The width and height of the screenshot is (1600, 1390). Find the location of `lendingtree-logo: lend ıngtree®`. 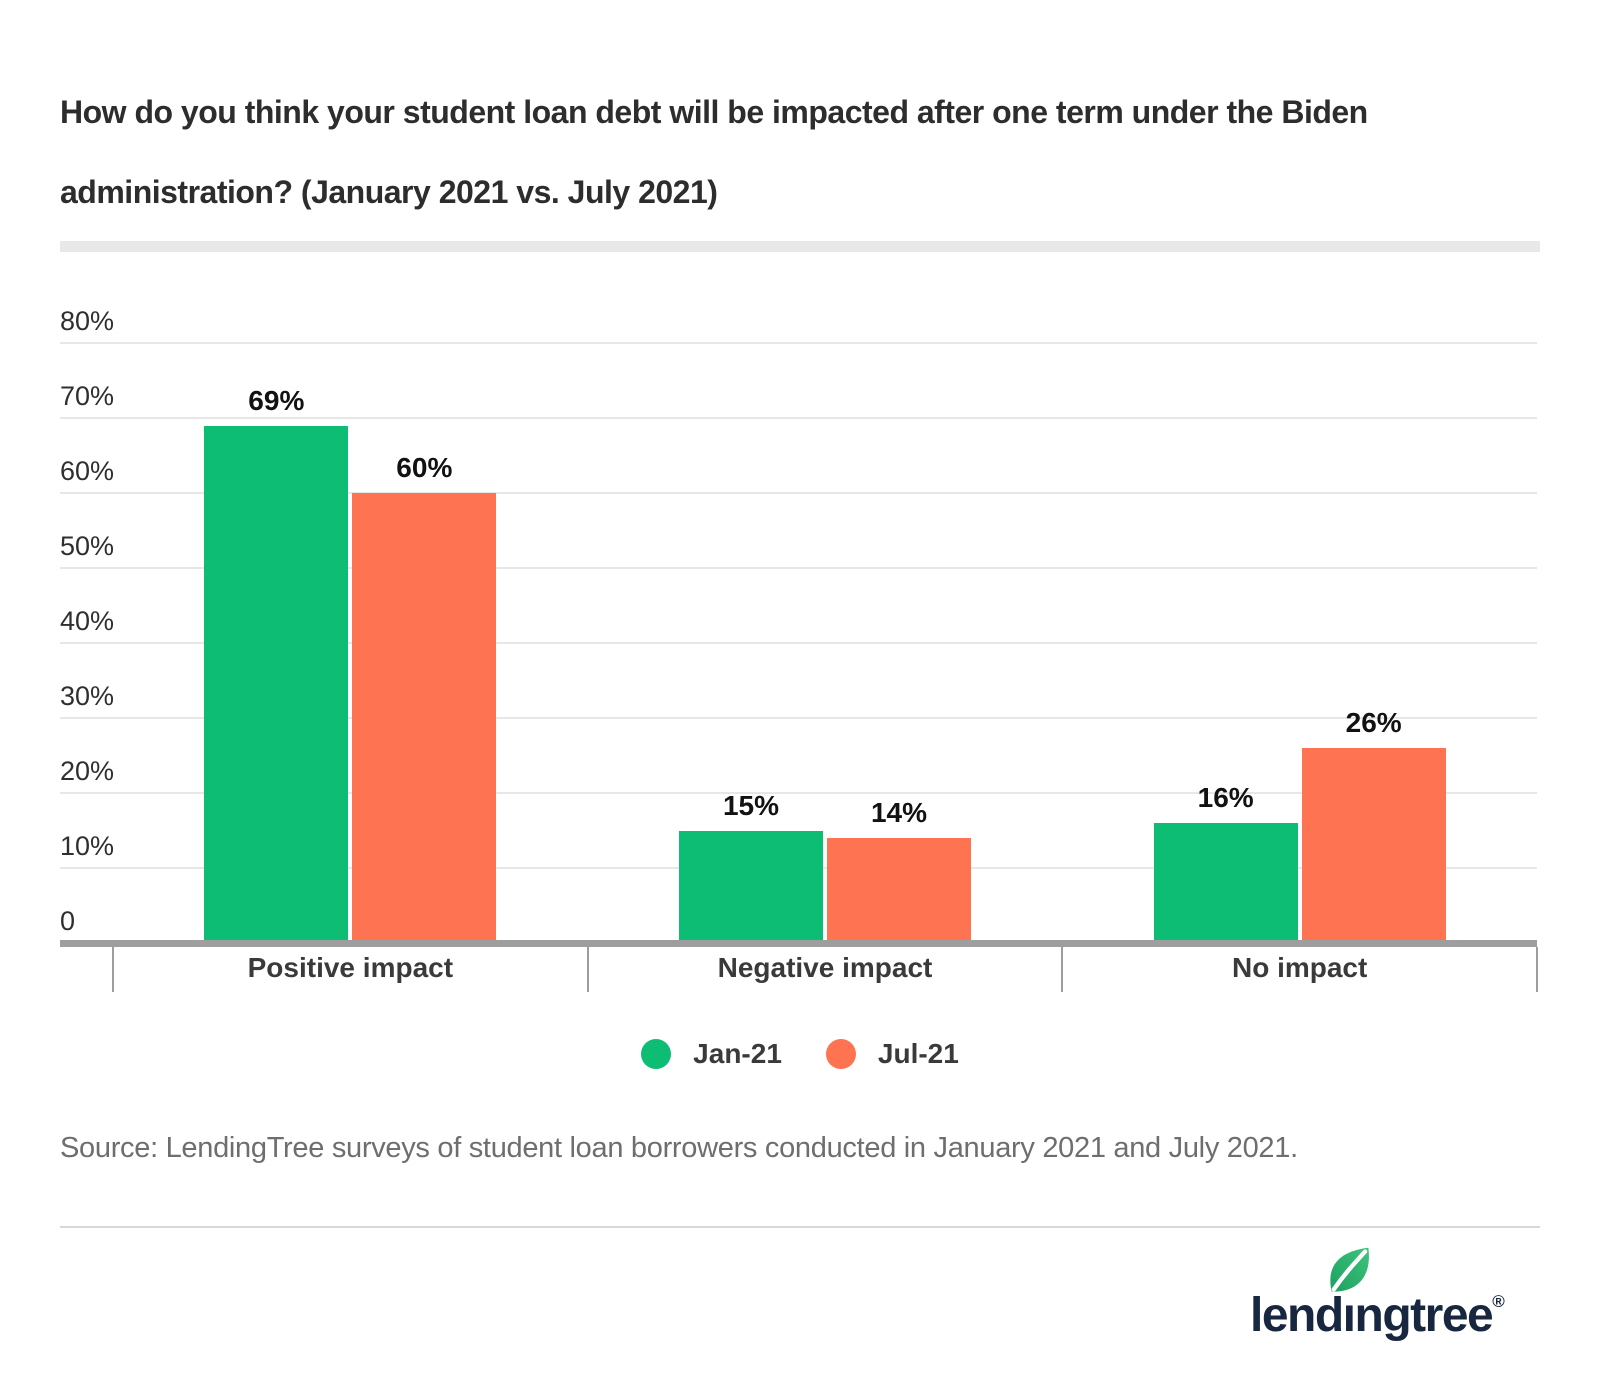

lendingtree-logo: lend ıngtree® is located at coordinates (1377, 1295).